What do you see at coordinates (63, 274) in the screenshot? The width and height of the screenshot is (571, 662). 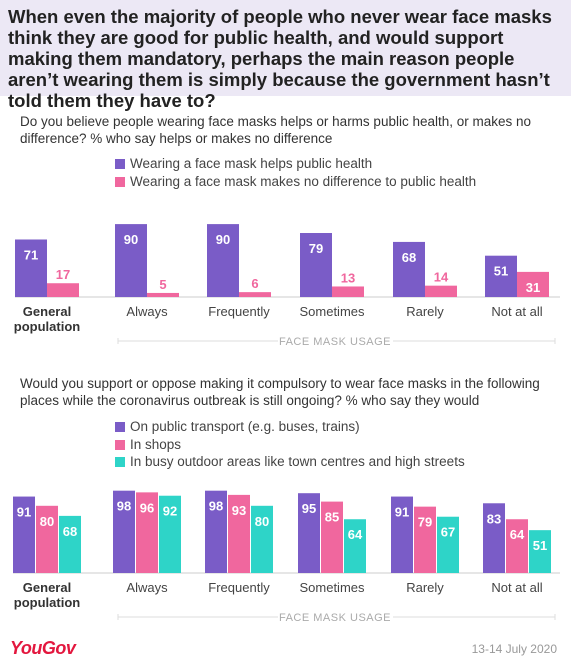 I see `data-label: 17` at bounding box center [63, 274].